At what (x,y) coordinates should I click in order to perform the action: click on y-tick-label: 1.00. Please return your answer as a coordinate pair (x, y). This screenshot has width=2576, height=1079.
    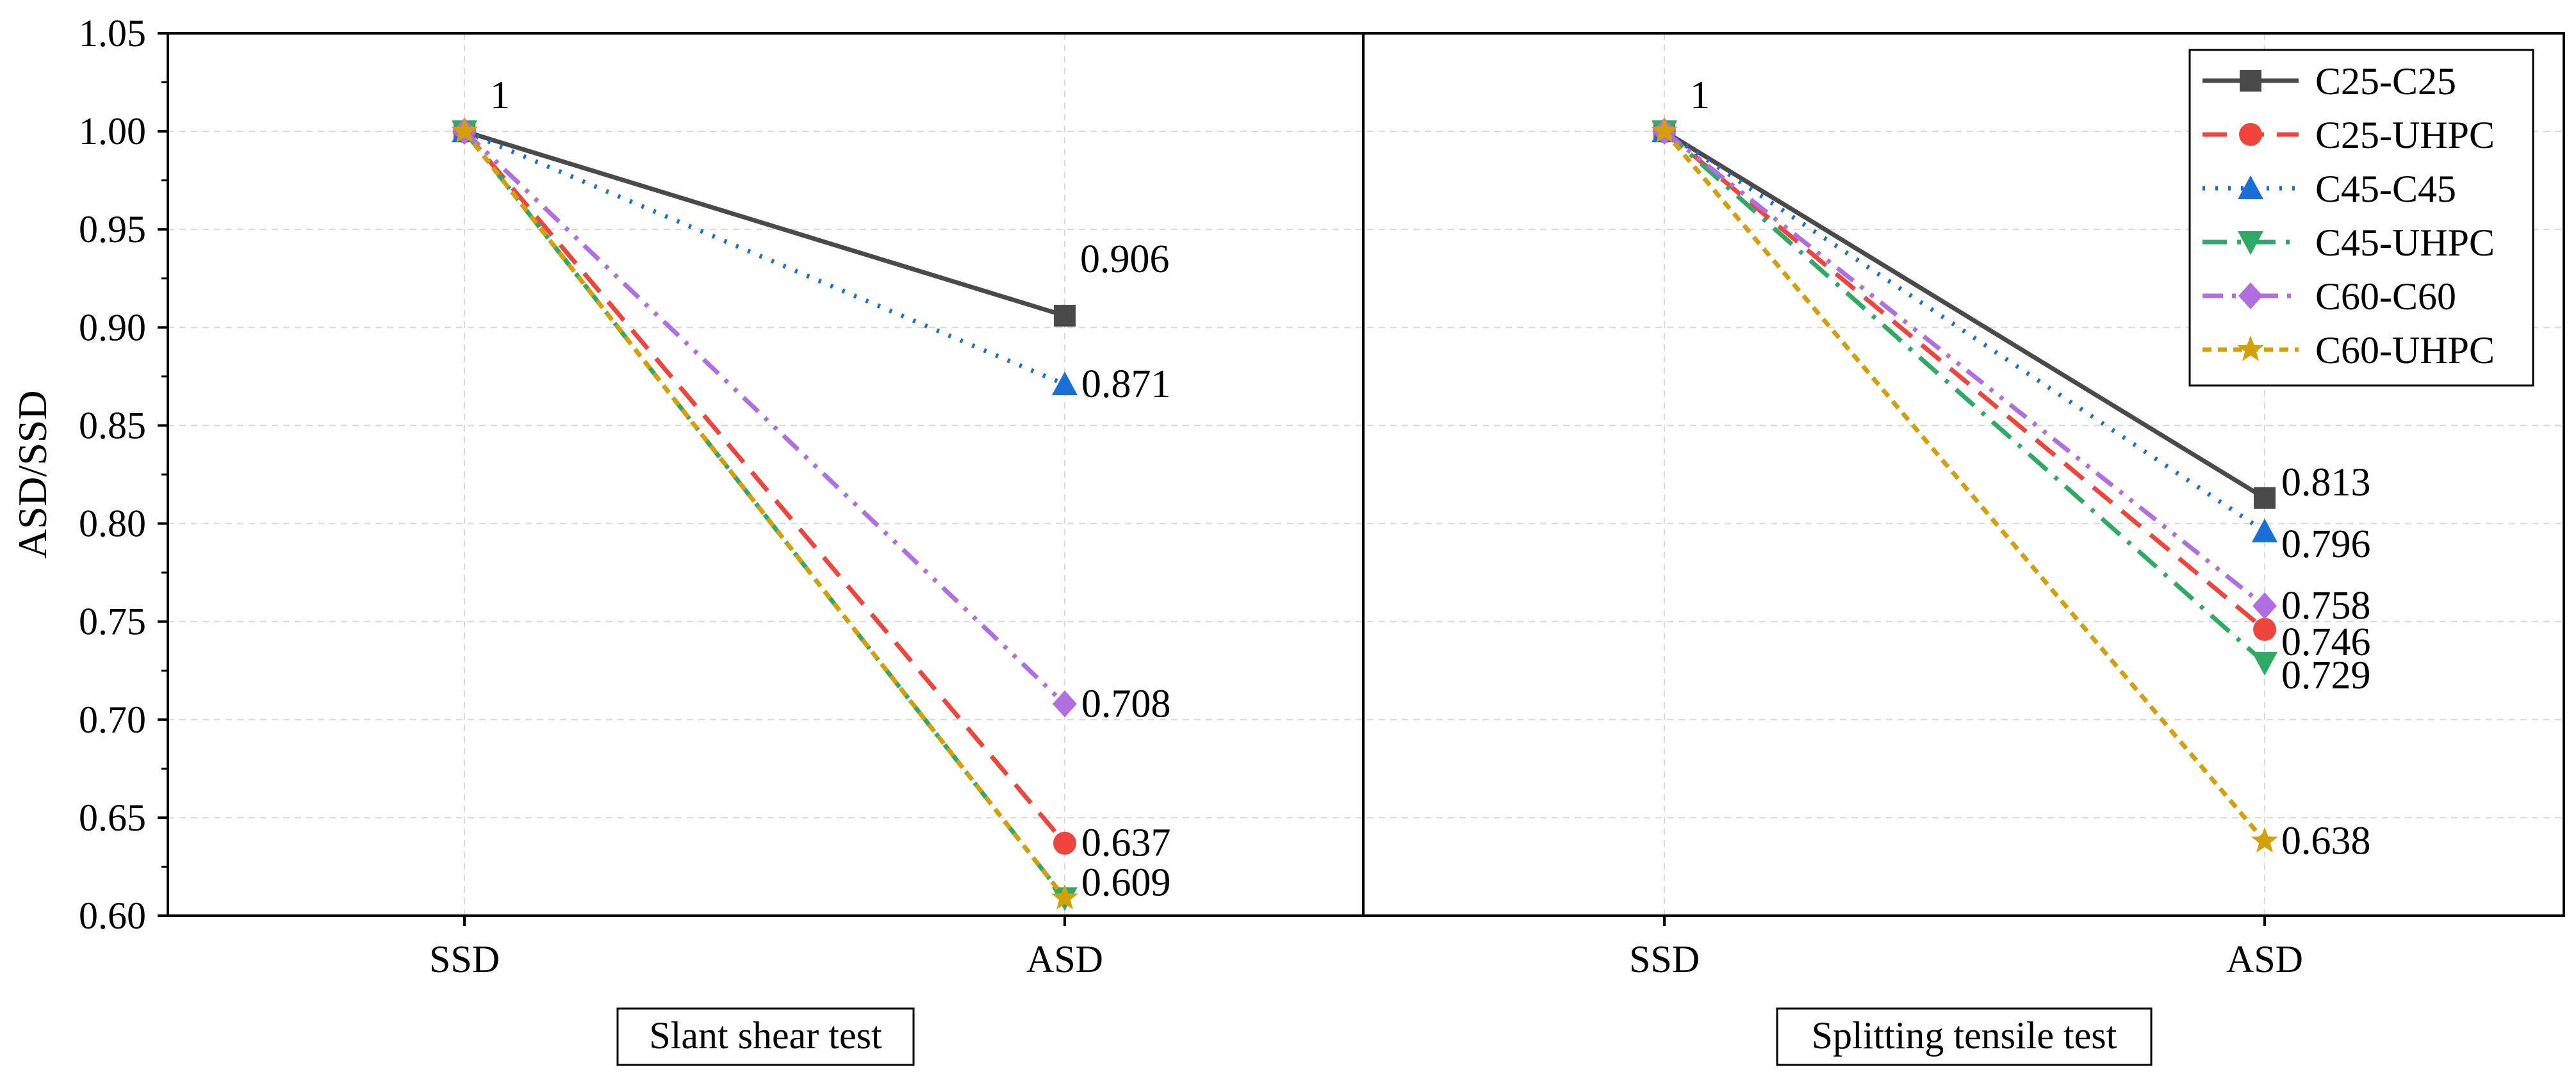
    Looking at the image, I should click on (113, 131).